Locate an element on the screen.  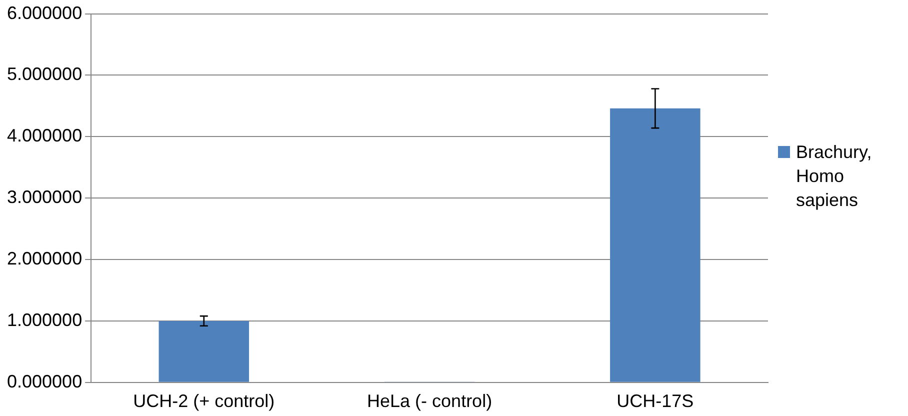
y-tick-label: 2.000000 is located at coordinates (44, 258).